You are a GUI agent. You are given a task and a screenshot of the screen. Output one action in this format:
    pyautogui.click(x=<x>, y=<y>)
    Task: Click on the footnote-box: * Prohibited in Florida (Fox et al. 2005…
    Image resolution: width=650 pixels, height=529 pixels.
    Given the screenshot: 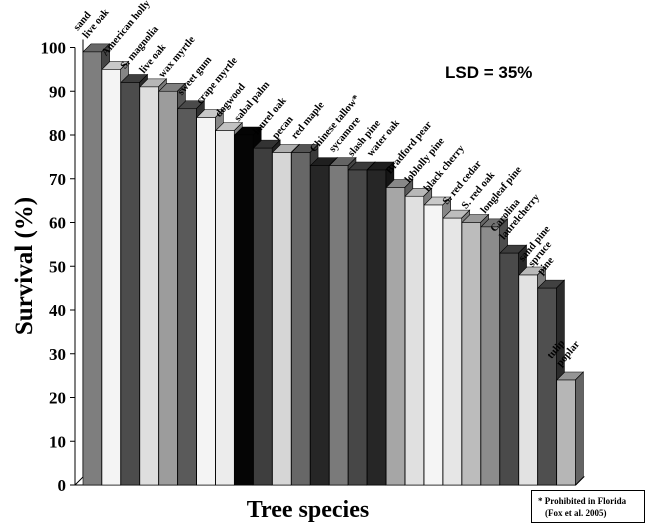 What is the action you would take?
    pyautogui.click(x=588, y=506)
    